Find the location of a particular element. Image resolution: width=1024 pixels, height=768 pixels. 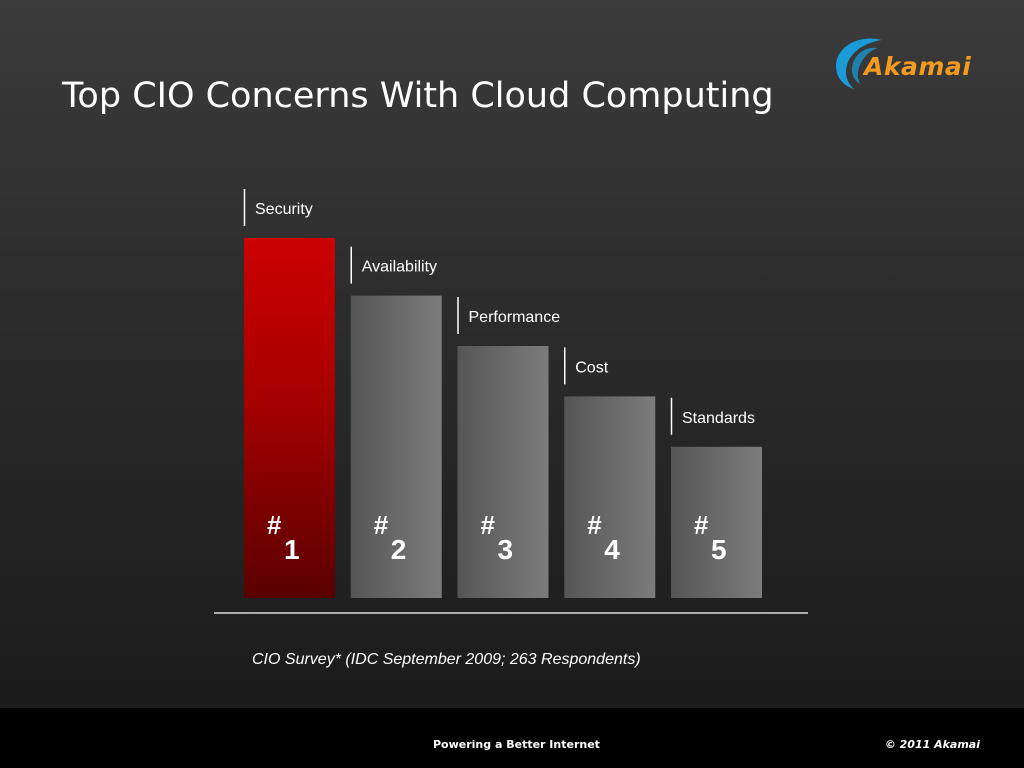

bar-security is located at coordinates (289, 418).